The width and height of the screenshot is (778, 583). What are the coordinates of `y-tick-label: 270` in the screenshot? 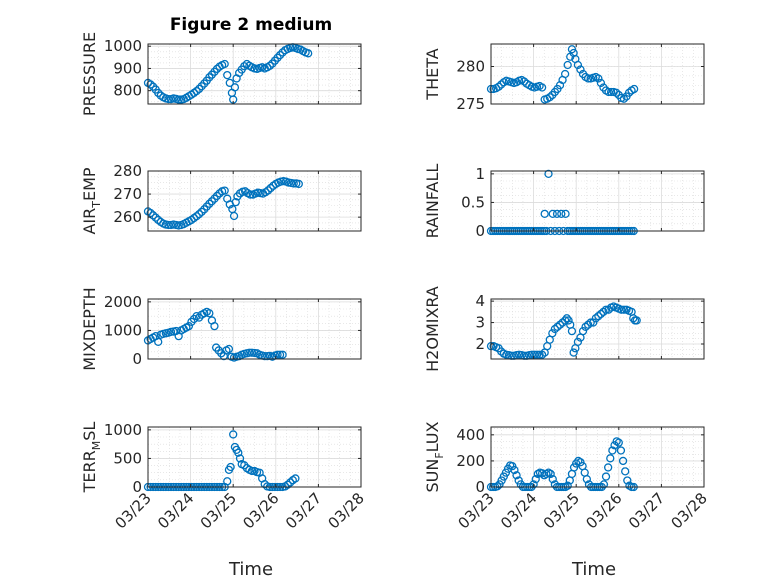 It's located at (127, 194).